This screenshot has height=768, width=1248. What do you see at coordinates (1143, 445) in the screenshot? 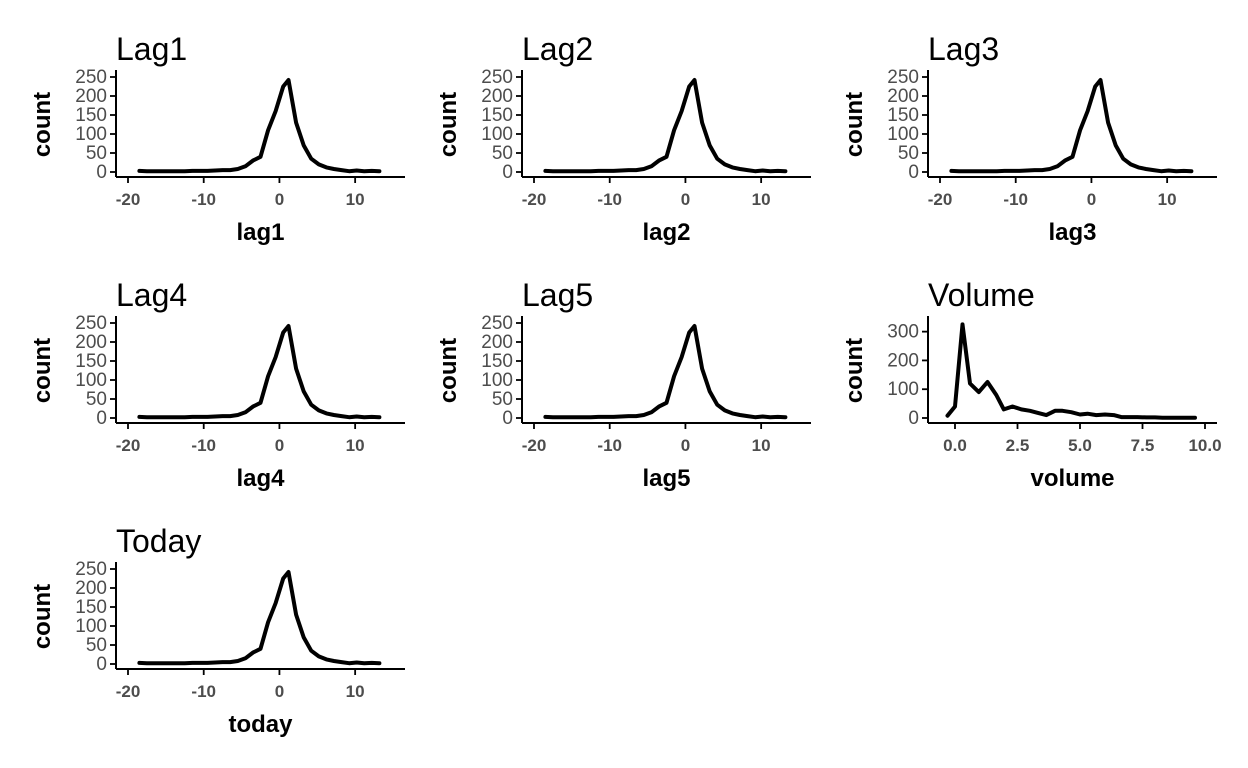
I see `x-tick-label: 7.5` at bounding box center [1143, 445].